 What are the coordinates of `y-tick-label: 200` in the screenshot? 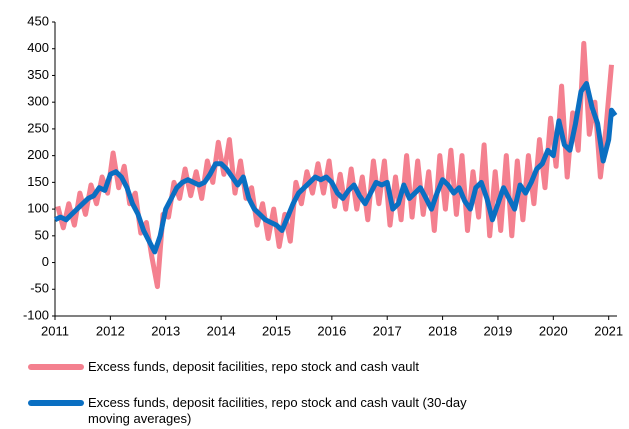 It's located at (38, 154).